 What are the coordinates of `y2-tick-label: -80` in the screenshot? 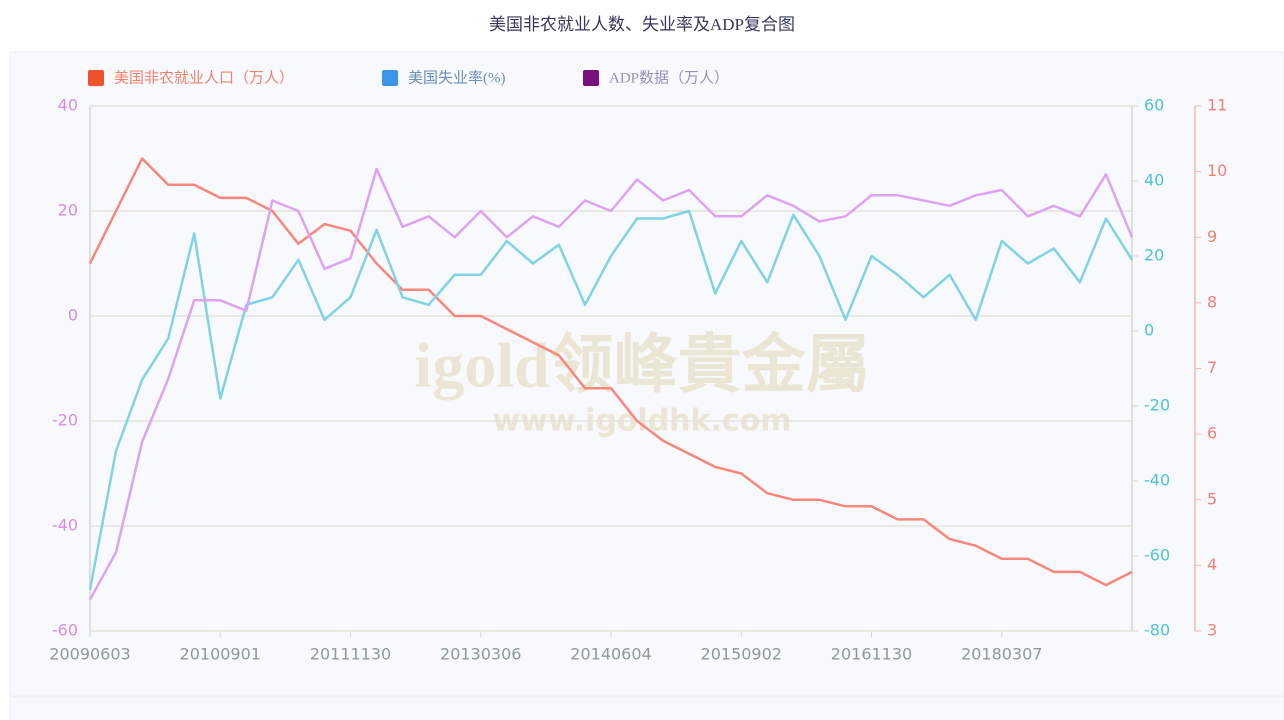 It's located at (1157, 630).